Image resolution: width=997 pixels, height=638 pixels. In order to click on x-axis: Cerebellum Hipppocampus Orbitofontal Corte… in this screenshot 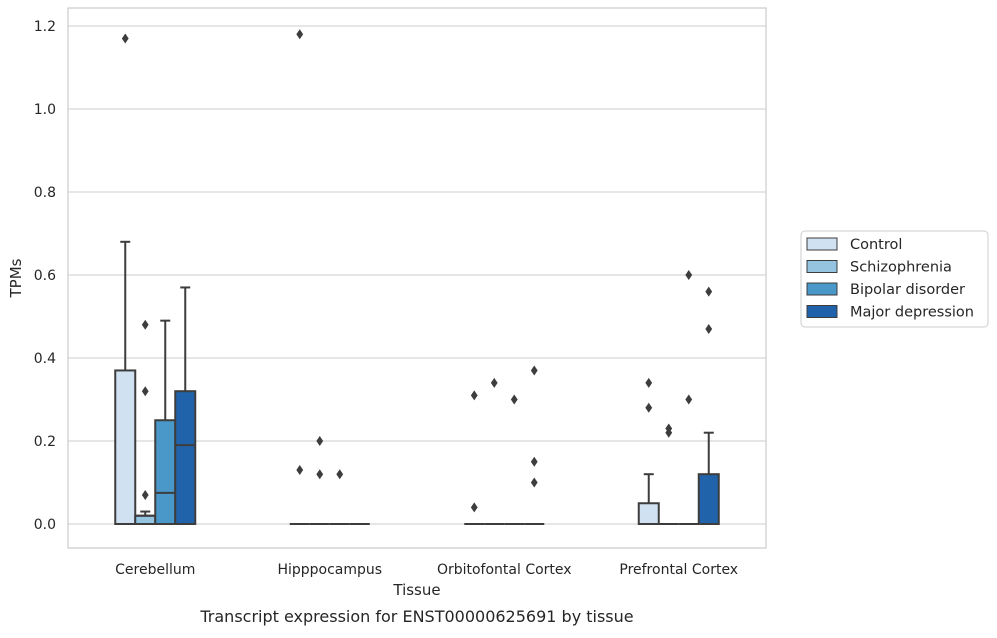, I will do `click(426, 570)`.